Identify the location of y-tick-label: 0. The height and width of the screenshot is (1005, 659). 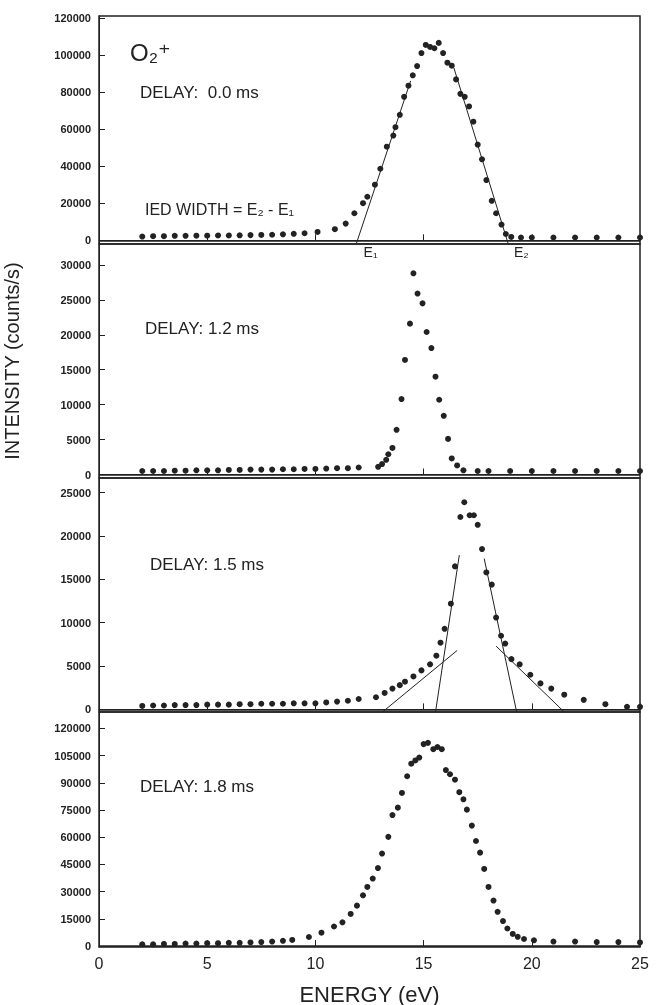
(87, 946).